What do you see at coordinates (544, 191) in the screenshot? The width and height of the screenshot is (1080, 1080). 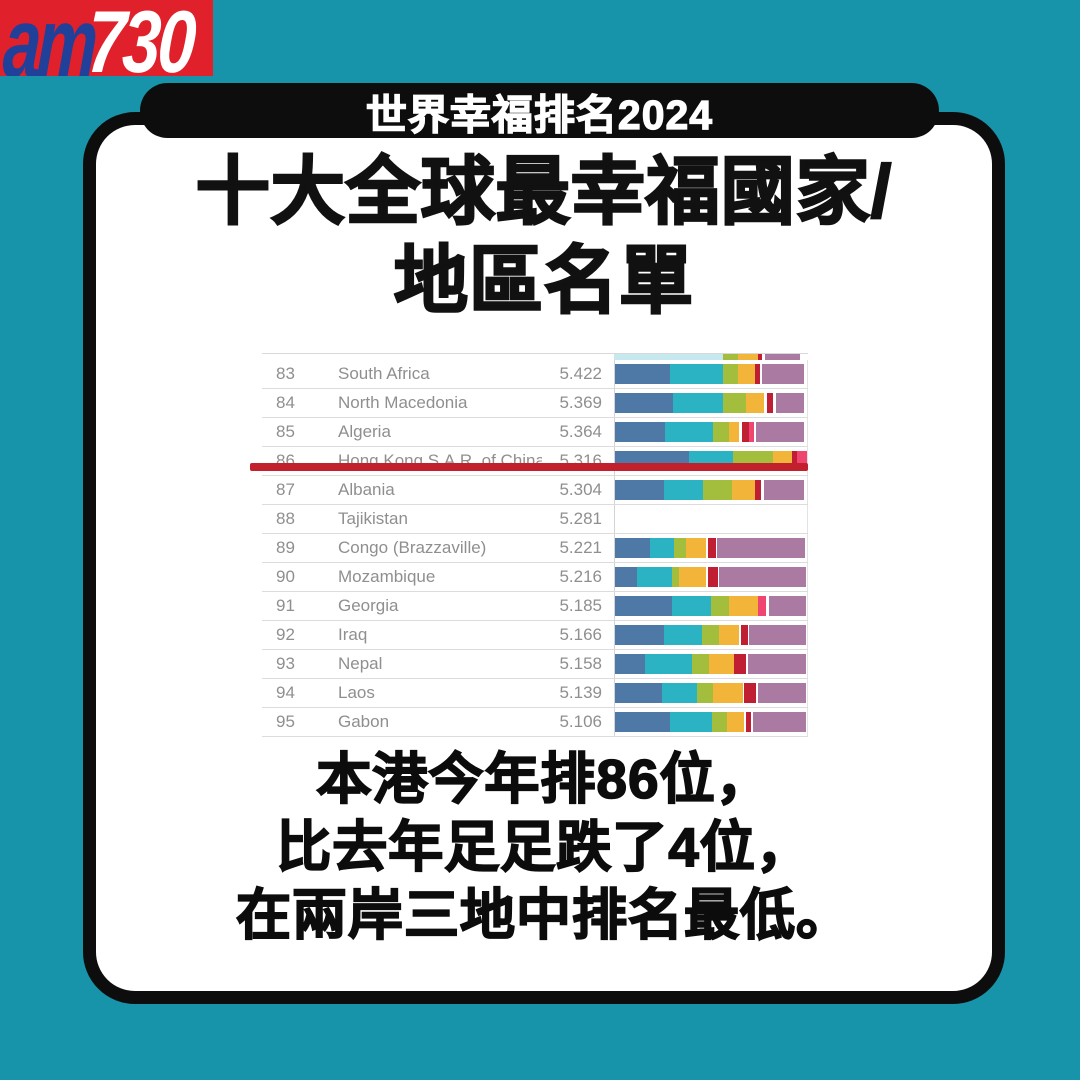 I see `page-title-line1: 十大全球最幸福國家/` at bounding box center [544, 191].